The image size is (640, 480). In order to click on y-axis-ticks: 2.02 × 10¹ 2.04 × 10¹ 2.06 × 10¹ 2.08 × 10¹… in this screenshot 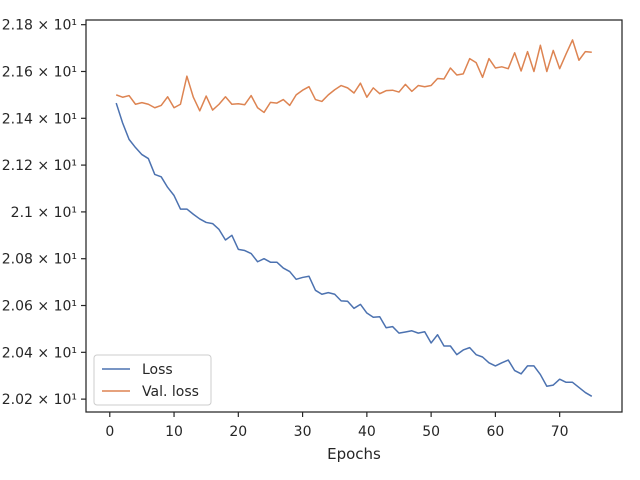, I will do `click(44, 213)`.